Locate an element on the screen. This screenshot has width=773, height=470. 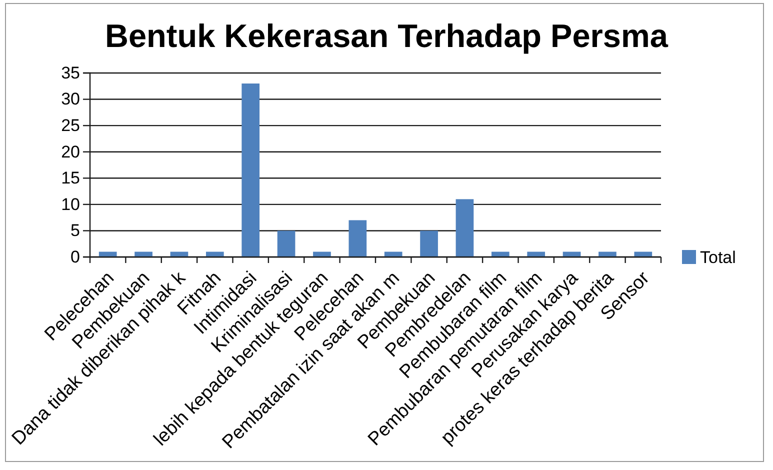
y-tick-label: 15 is located at coordinates (70, 178).